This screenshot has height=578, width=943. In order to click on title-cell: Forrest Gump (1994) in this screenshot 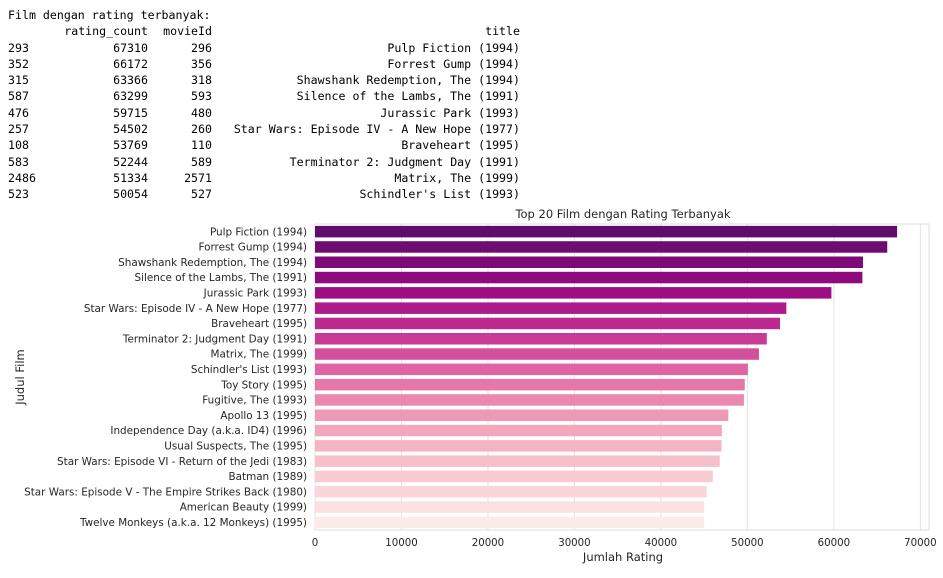, I will do `click(453, 63)`.